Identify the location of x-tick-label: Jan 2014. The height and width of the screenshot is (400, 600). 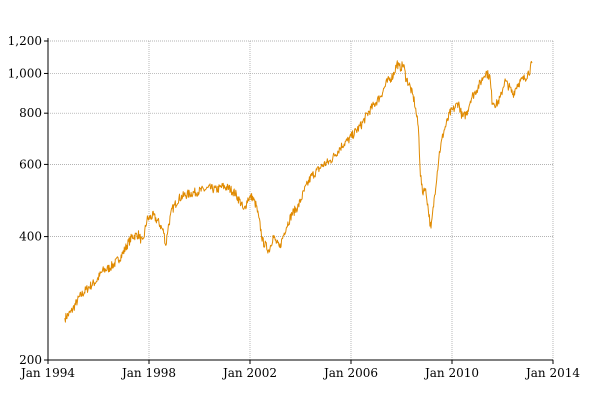
(552, 373).